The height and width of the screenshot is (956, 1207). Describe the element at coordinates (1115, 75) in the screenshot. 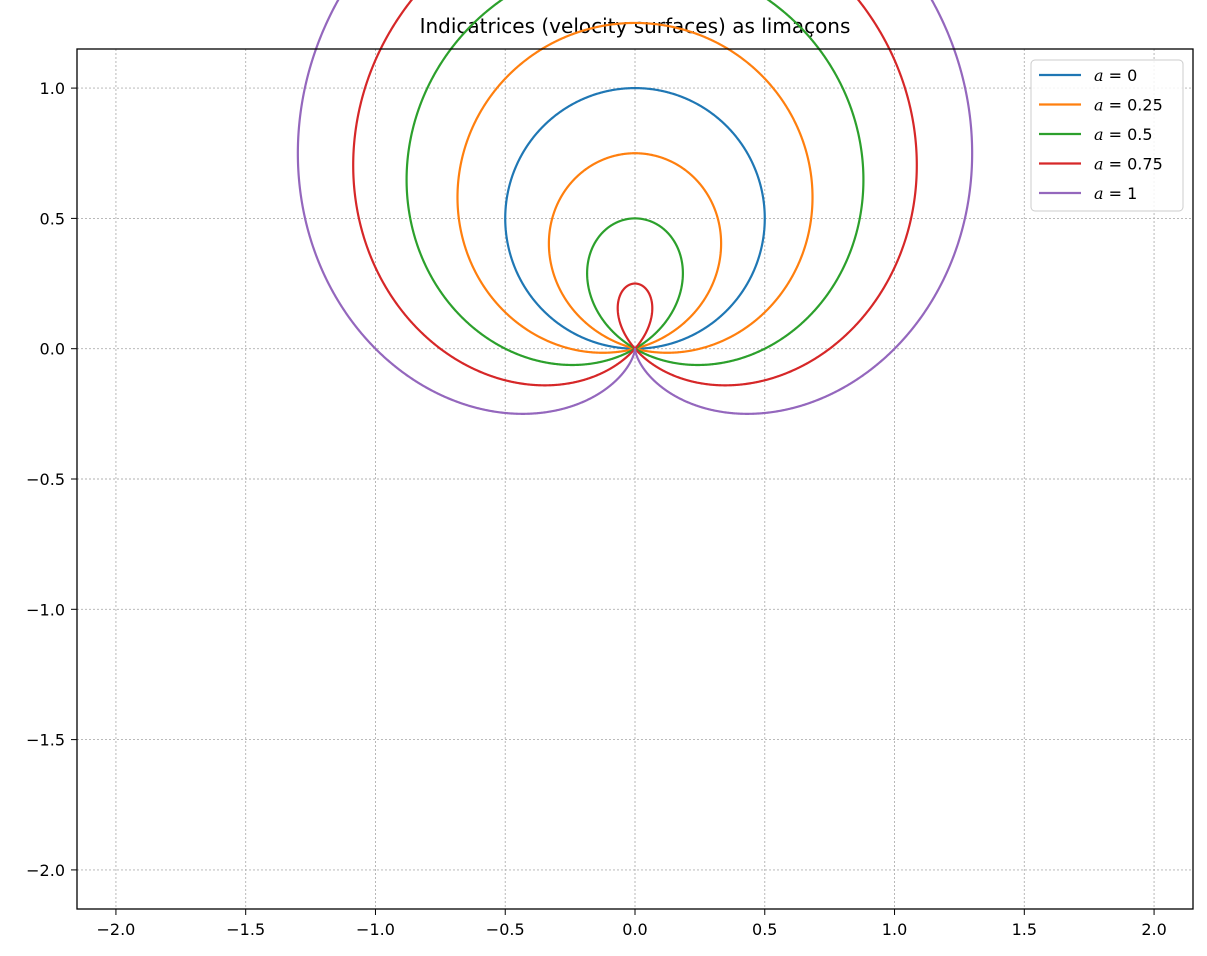

I see `legend-label-0: a = 0` at that location.